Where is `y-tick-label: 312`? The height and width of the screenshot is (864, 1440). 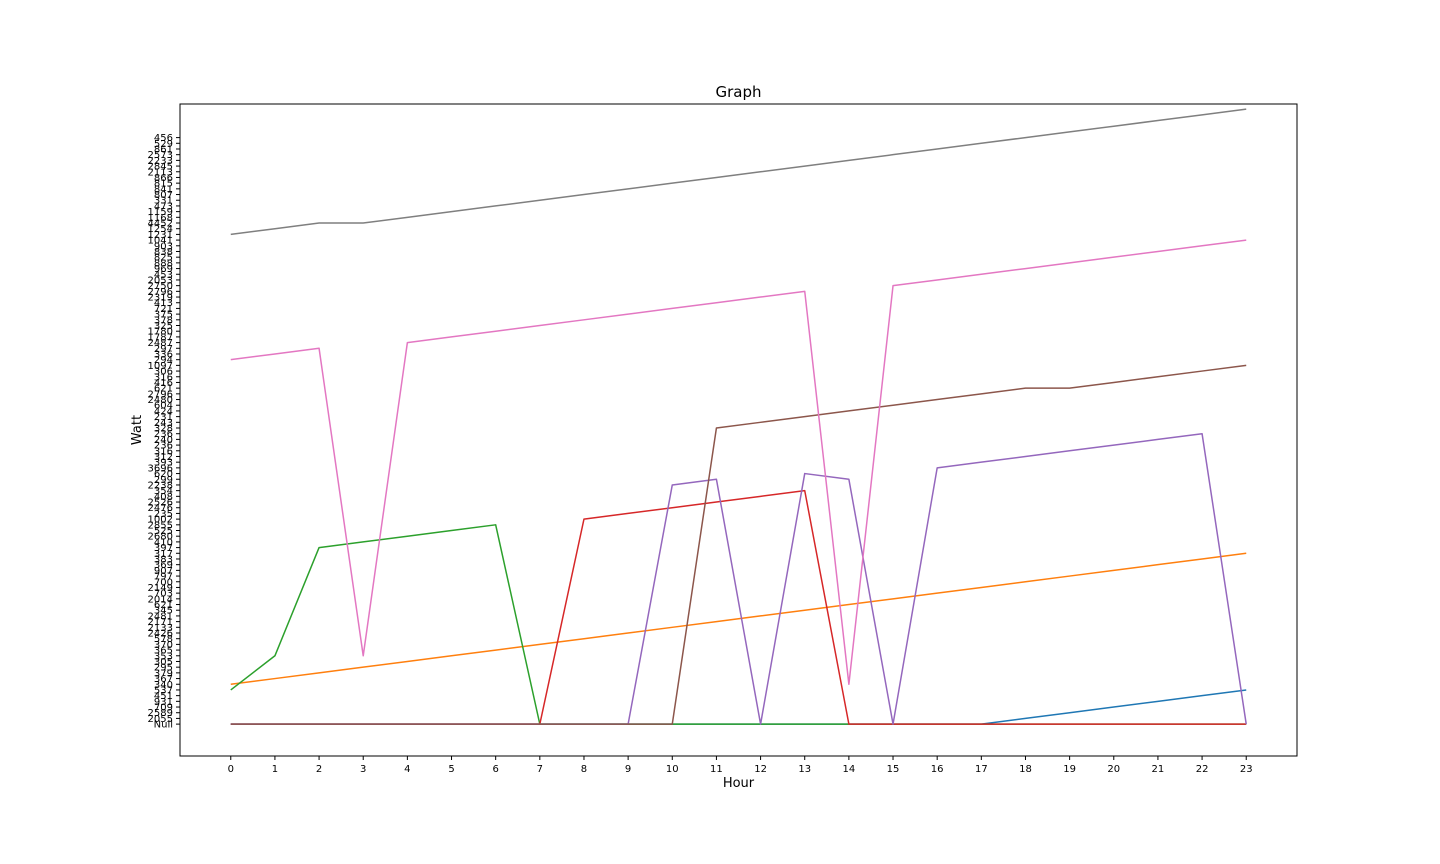
y-tick-label: 312 is located at coordinates (163, 457).